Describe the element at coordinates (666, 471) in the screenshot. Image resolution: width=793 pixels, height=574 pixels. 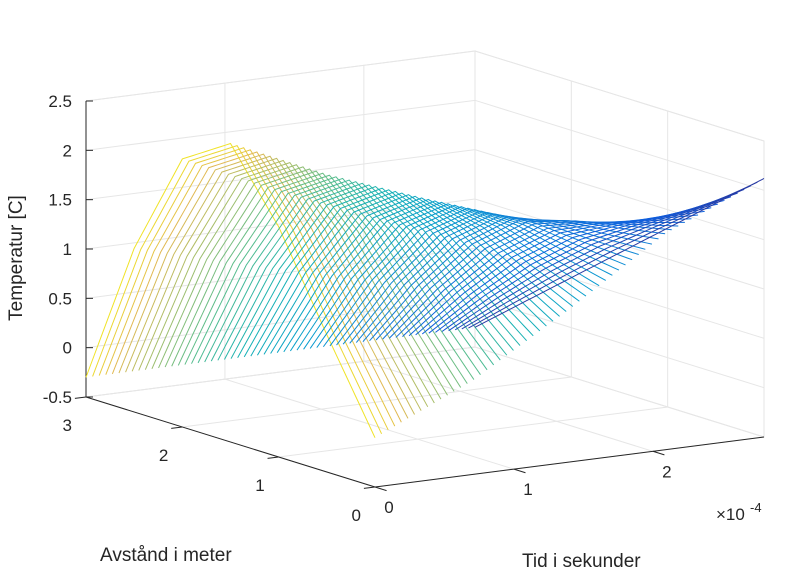
I see `x-tick-label: 2` at that location.